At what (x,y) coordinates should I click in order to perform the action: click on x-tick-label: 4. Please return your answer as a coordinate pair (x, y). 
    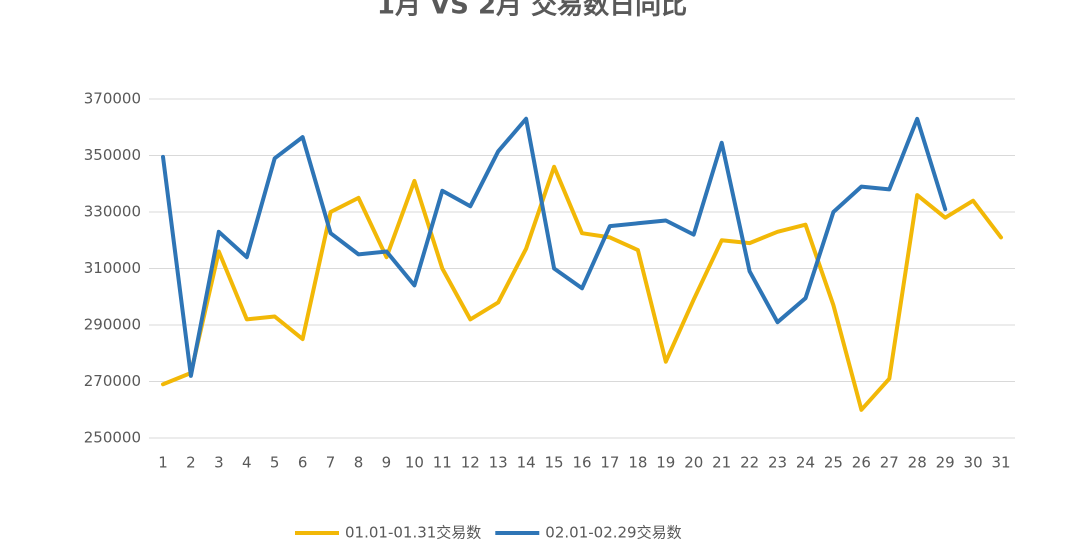
    Looking at the image, I should click on (247, 463).